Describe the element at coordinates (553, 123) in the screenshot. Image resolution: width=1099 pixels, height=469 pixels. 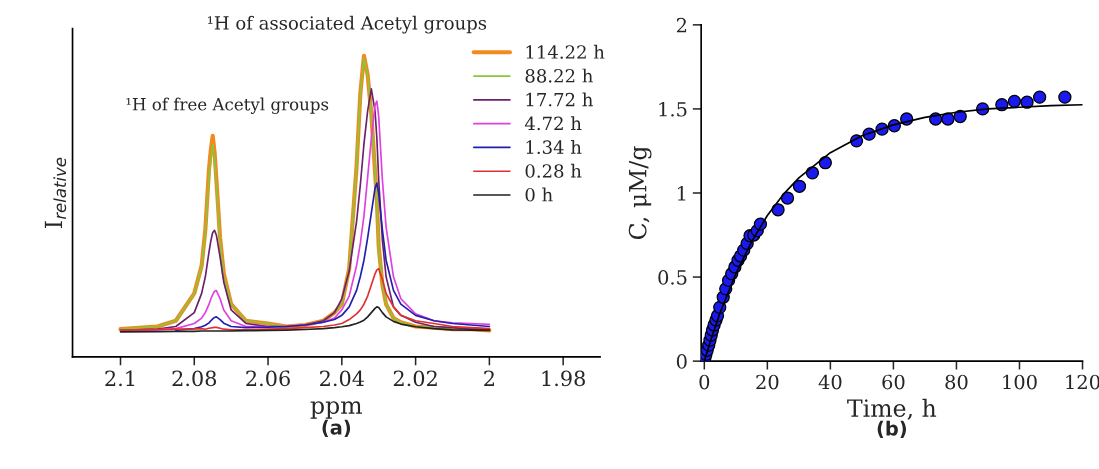
I see `legend-label: 4.72 h` at that location.